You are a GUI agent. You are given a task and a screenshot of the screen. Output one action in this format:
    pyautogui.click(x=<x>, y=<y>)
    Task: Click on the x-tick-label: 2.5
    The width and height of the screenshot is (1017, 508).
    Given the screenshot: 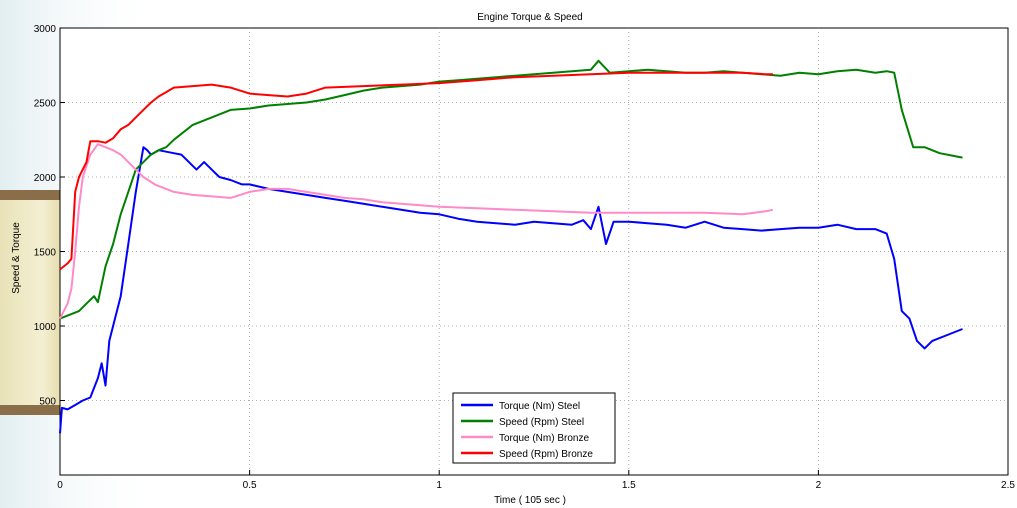 What is the action you would take?
    pyautogui.click(x=1008, y=485)
    